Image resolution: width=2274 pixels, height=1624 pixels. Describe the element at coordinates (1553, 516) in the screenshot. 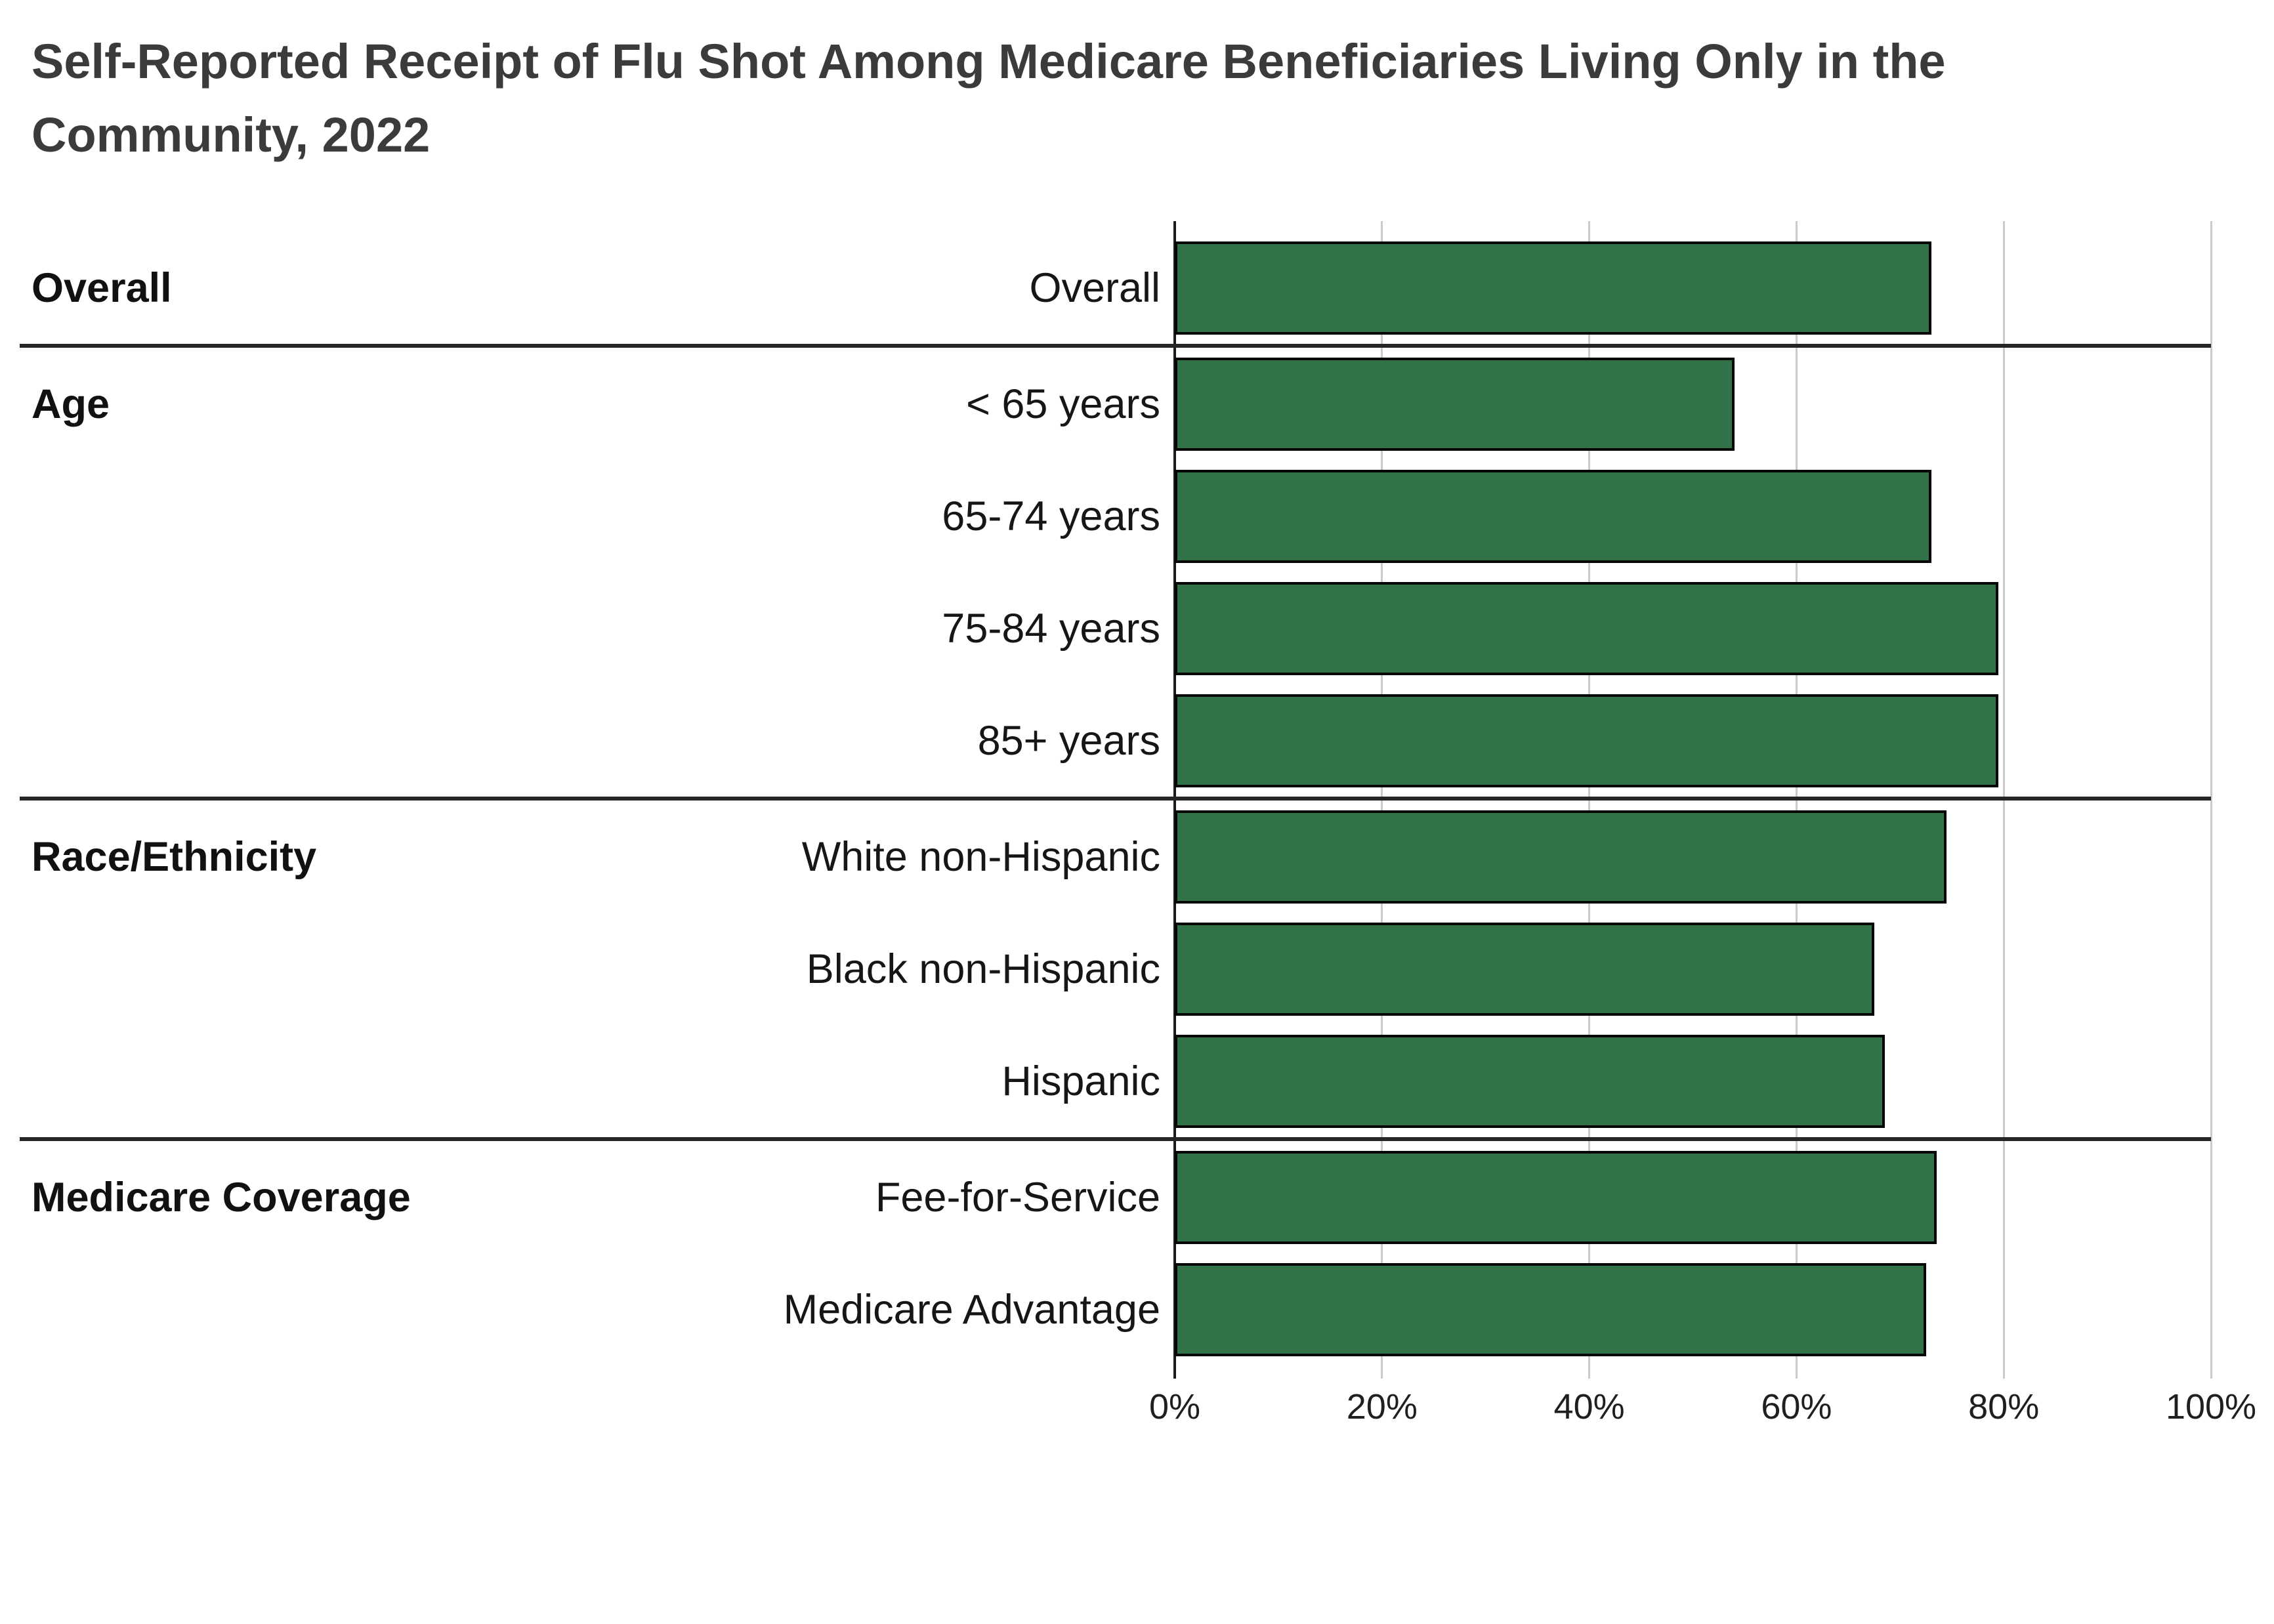

I see `bar-65-74-years` at that location.